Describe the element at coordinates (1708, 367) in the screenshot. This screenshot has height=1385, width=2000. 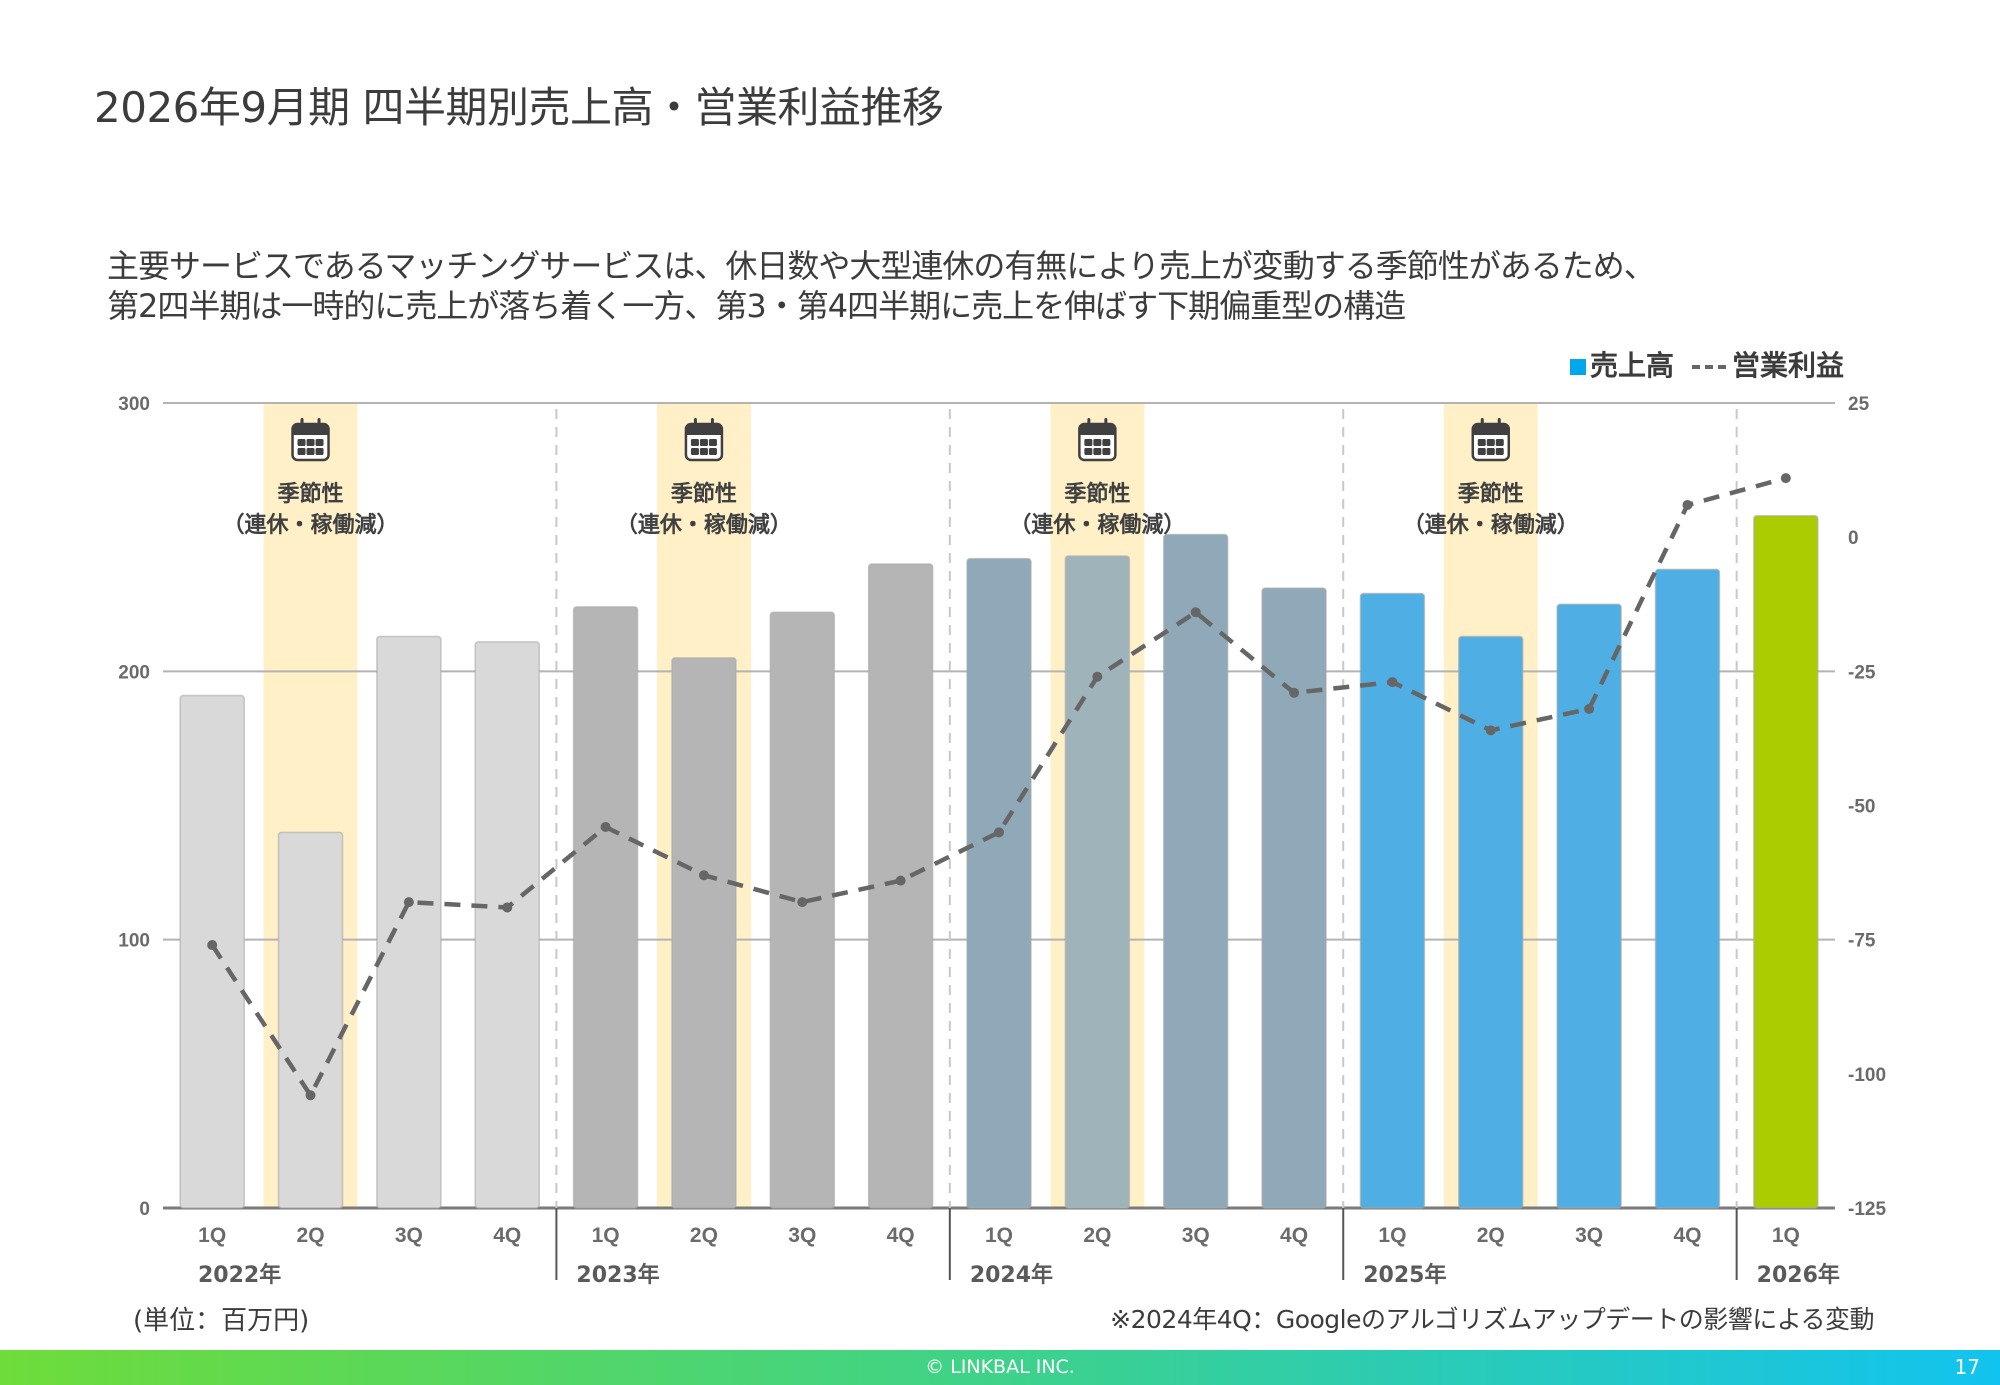
I see `legend-line-profit` at that location.